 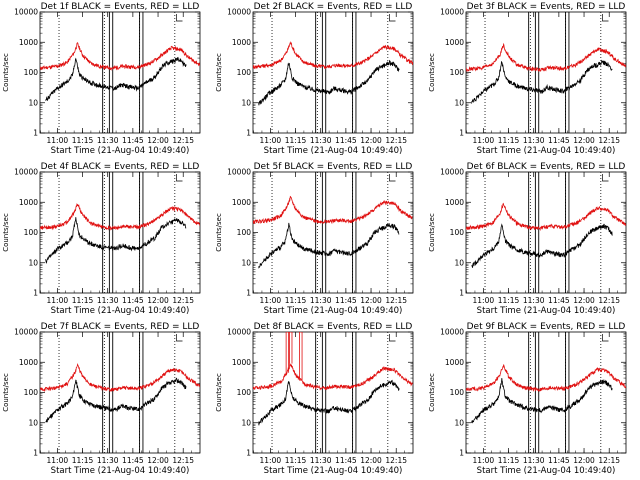 What do you see at coordinates (120, 167) in the screenshot?
I see `panel-title: Det 4f BLACK = Events, RED = LLD` at bounding box center [120, 167].